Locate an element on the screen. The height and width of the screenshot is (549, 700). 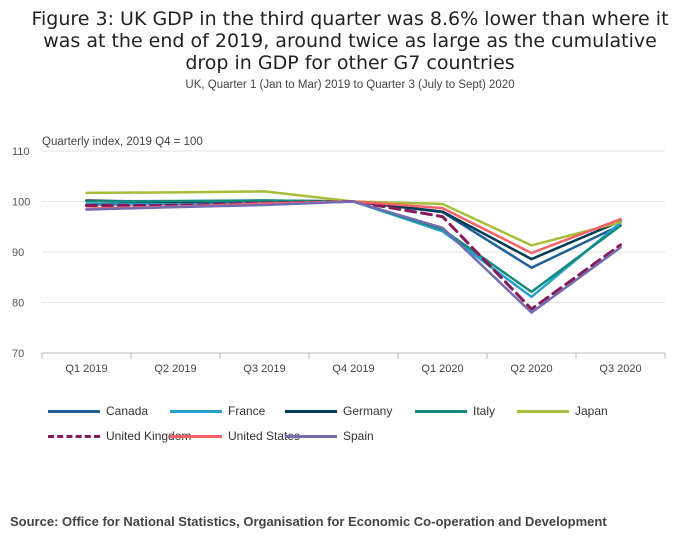
legend-item: United States is located at coordinates (235, 436).